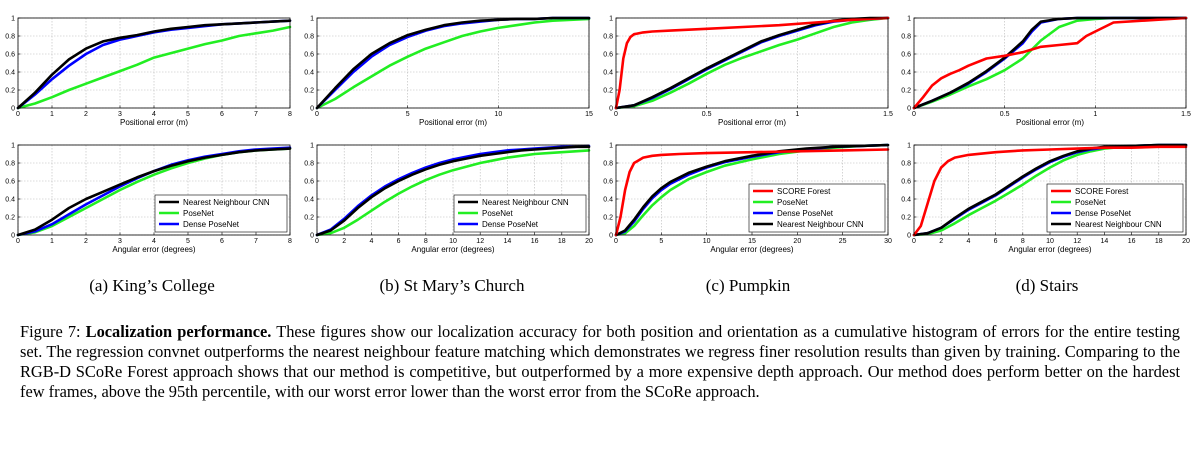 This screenshot has height=450, width=1197. What do you see at coordinates (50, 331) in the screenshot?
I see `figure-label: Figure 7:` at bounding box center [50, 331].